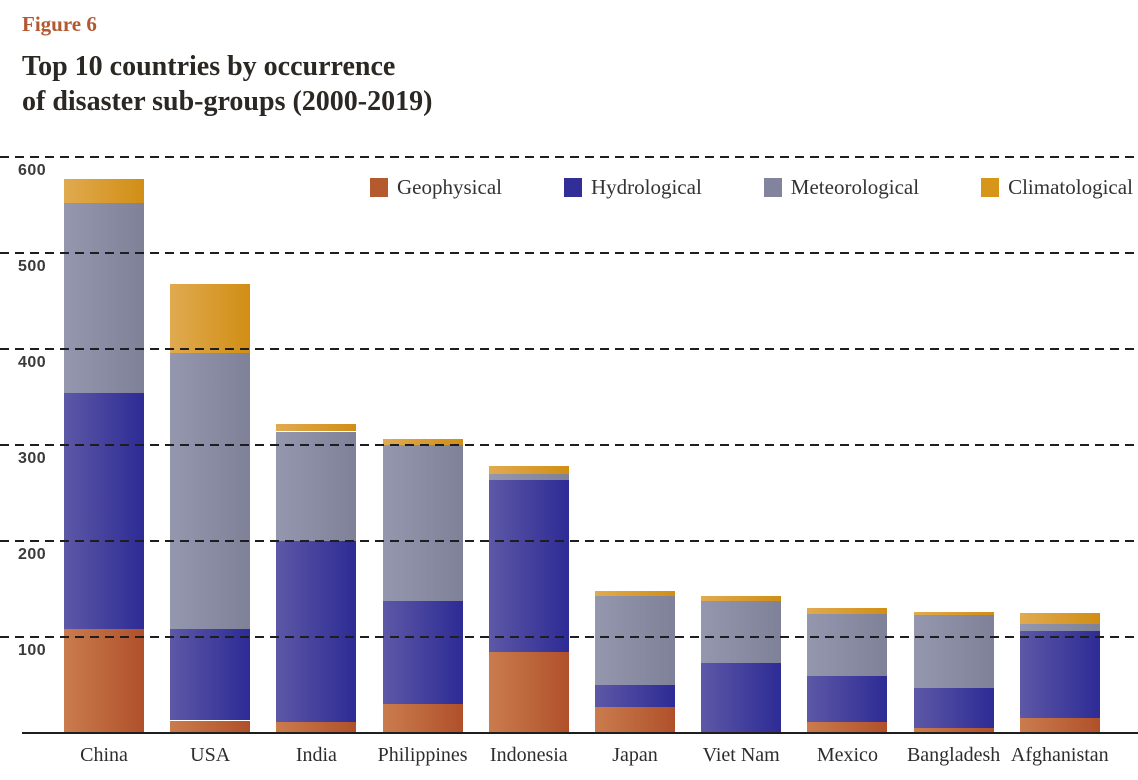 The image size is (1138, 780). Describe the element at coordinates (847, 611) in the screenshot. I see `bar-segment-mexico-climatological` at that location.